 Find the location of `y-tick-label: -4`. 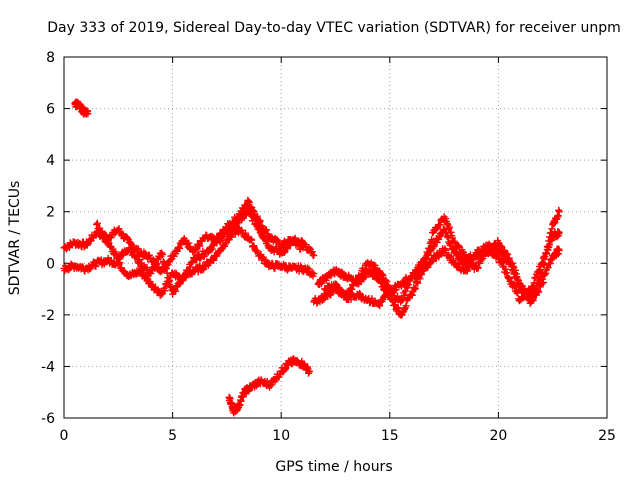

y-tick-label: -4 is located at coordinates (48, 367).